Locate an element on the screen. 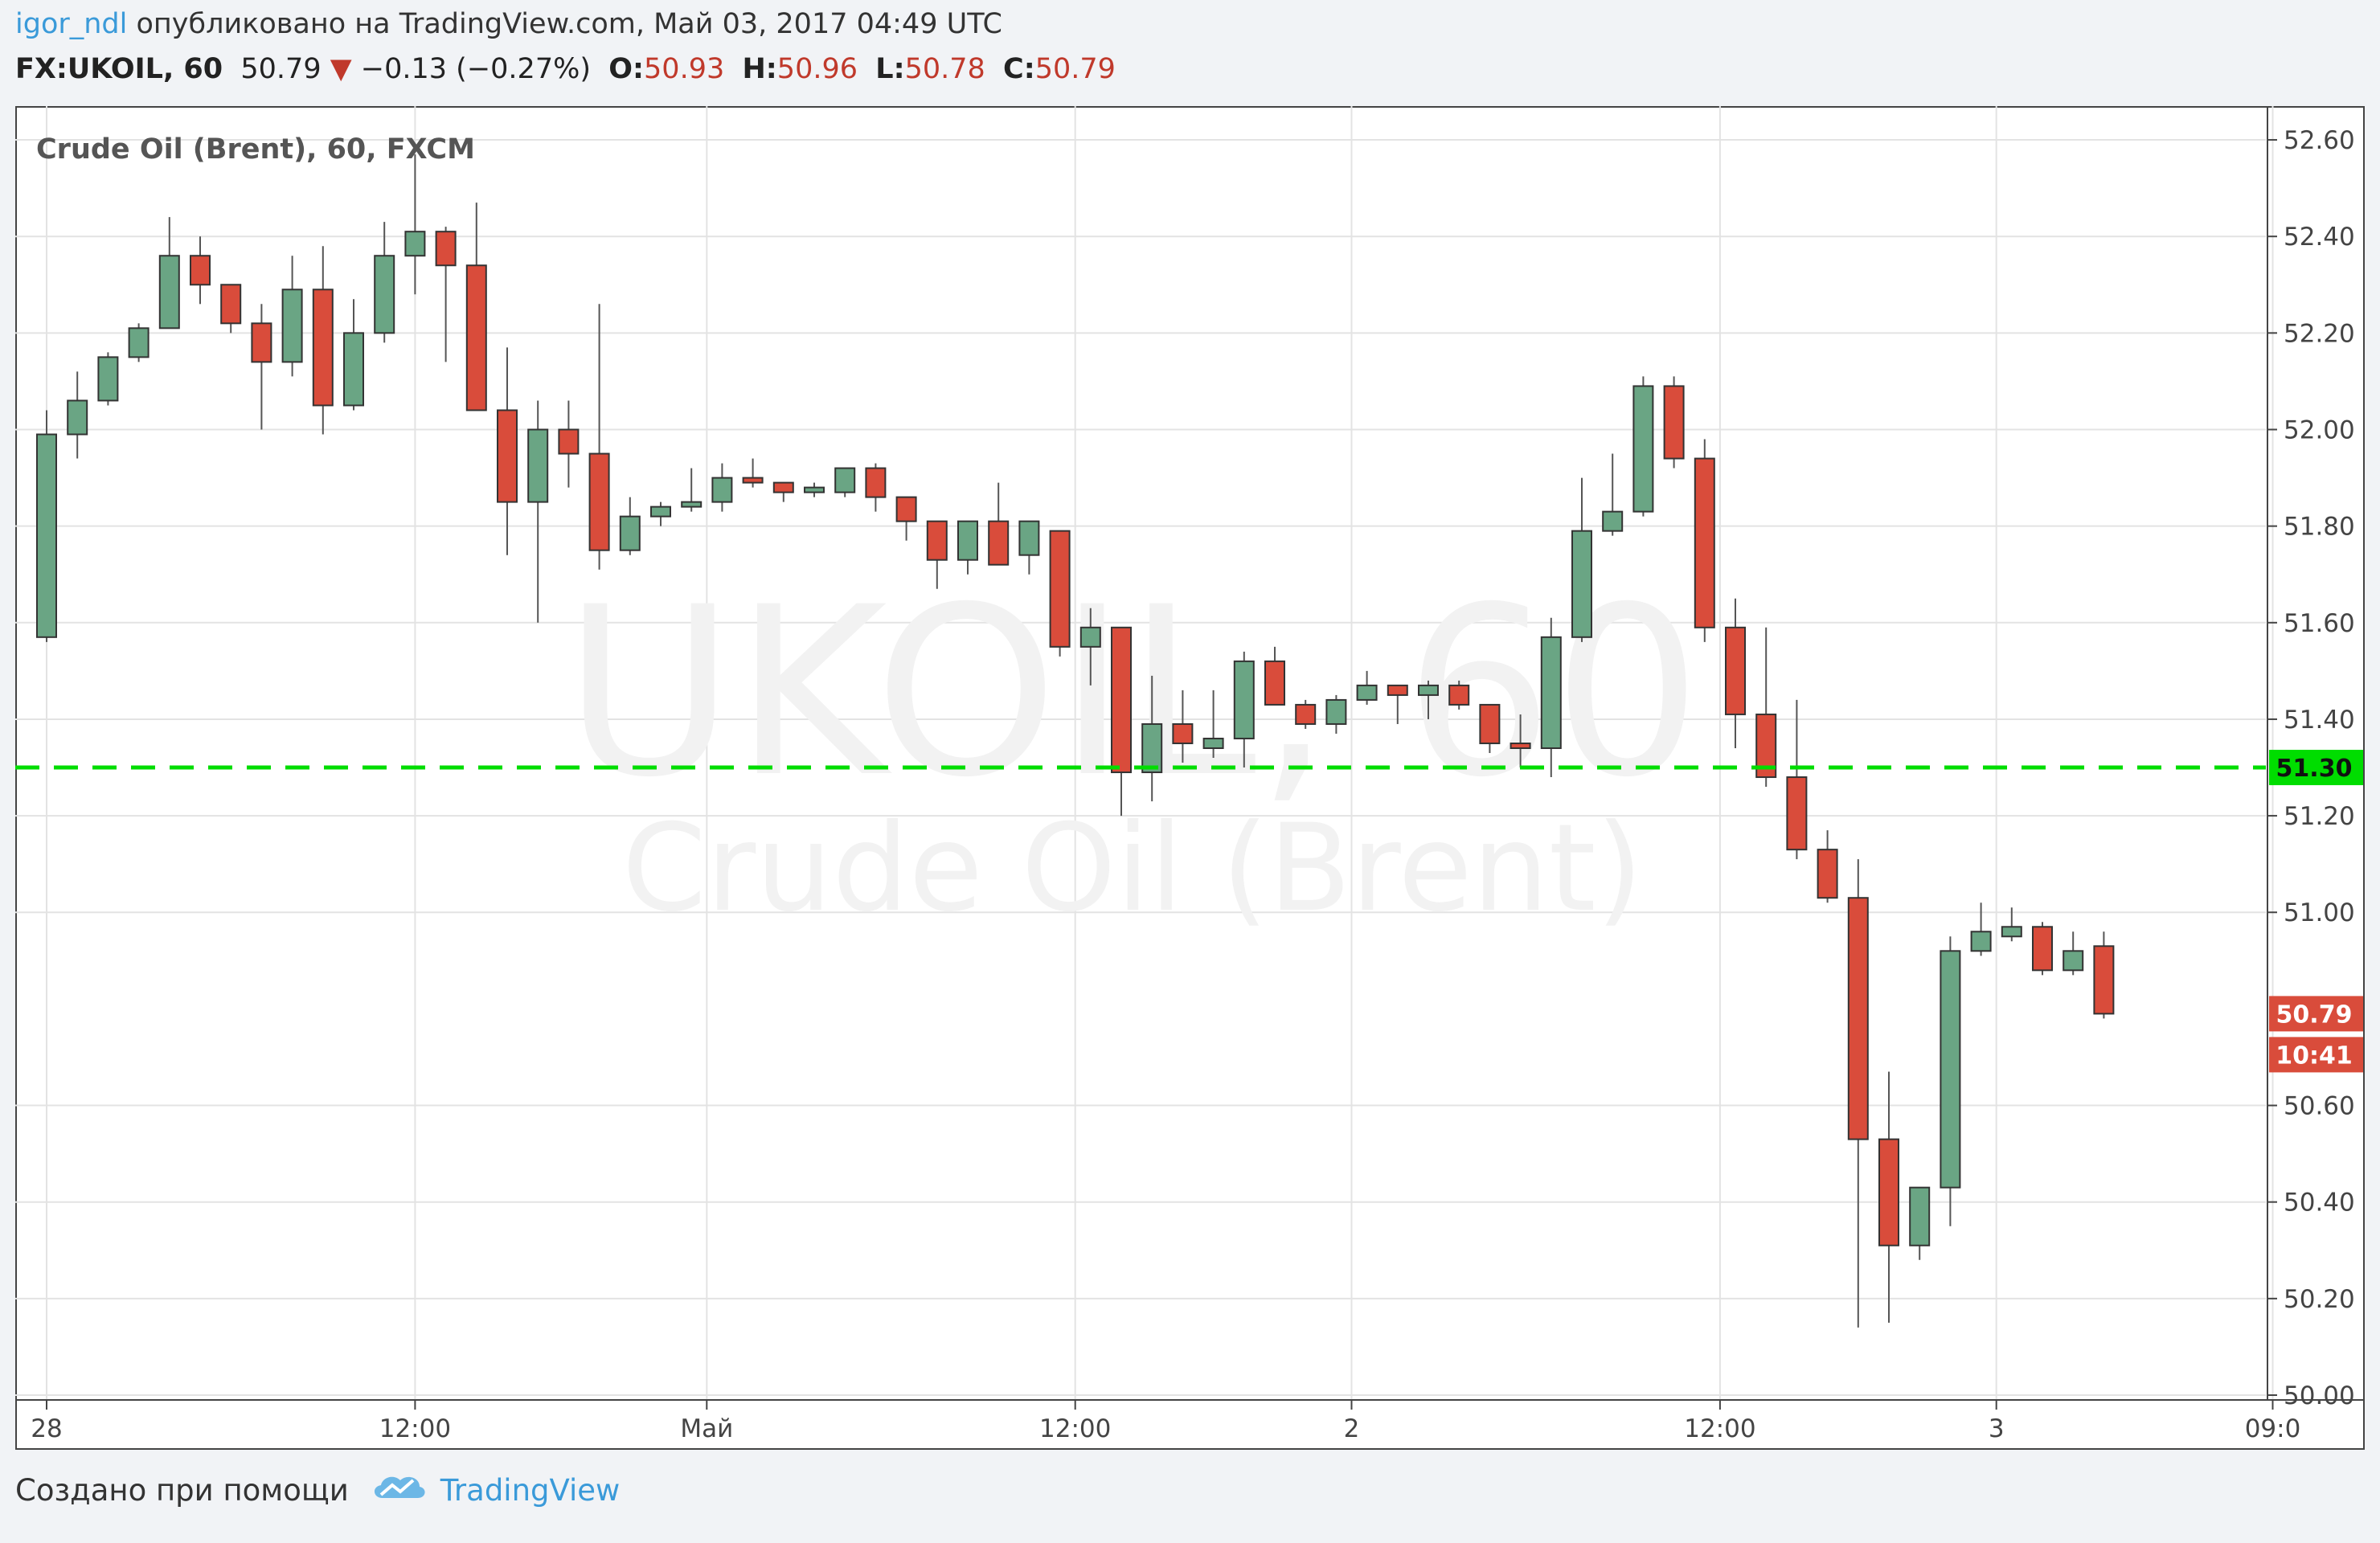 The height and width of the screenshot is (1543, 2380). price-change: −0.13 (−0.27%) is located at coordinates (476, 69).